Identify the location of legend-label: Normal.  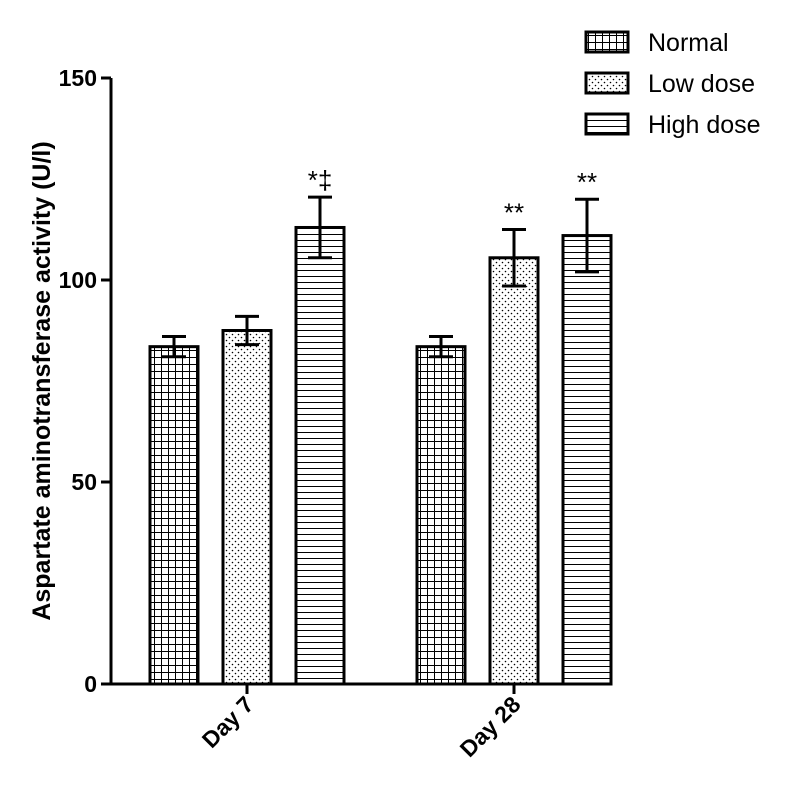
(688, 43).